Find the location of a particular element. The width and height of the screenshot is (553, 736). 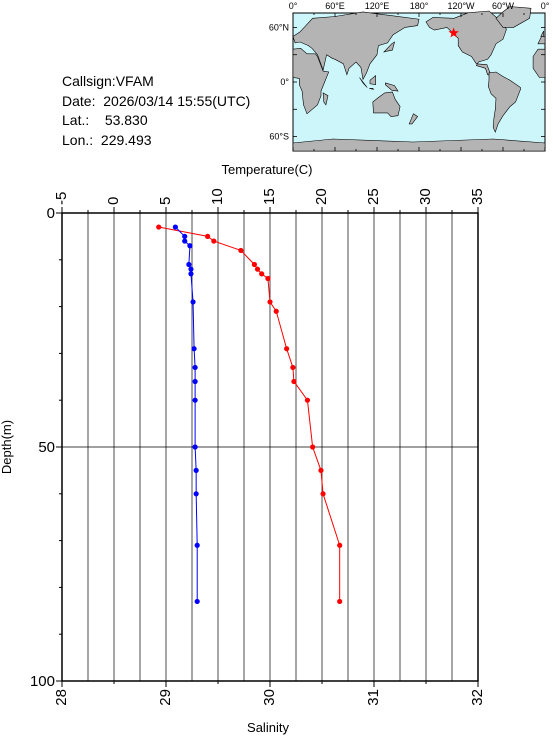

lat-label: Lat.: is located at coordinates (76, 120).